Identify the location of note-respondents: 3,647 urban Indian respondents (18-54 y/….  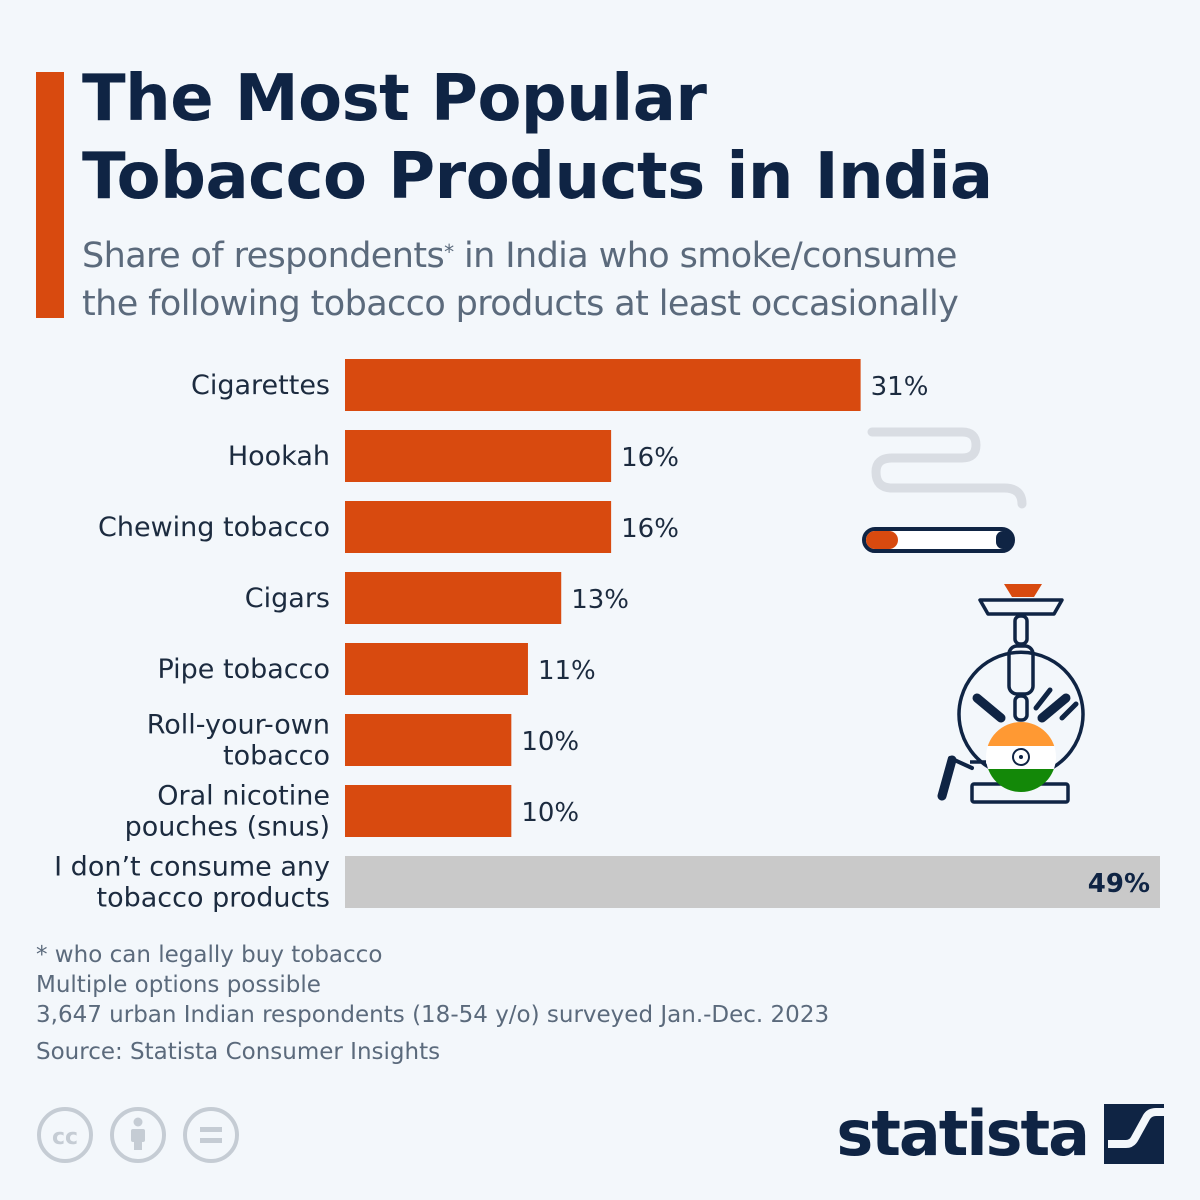
(433, 1015).